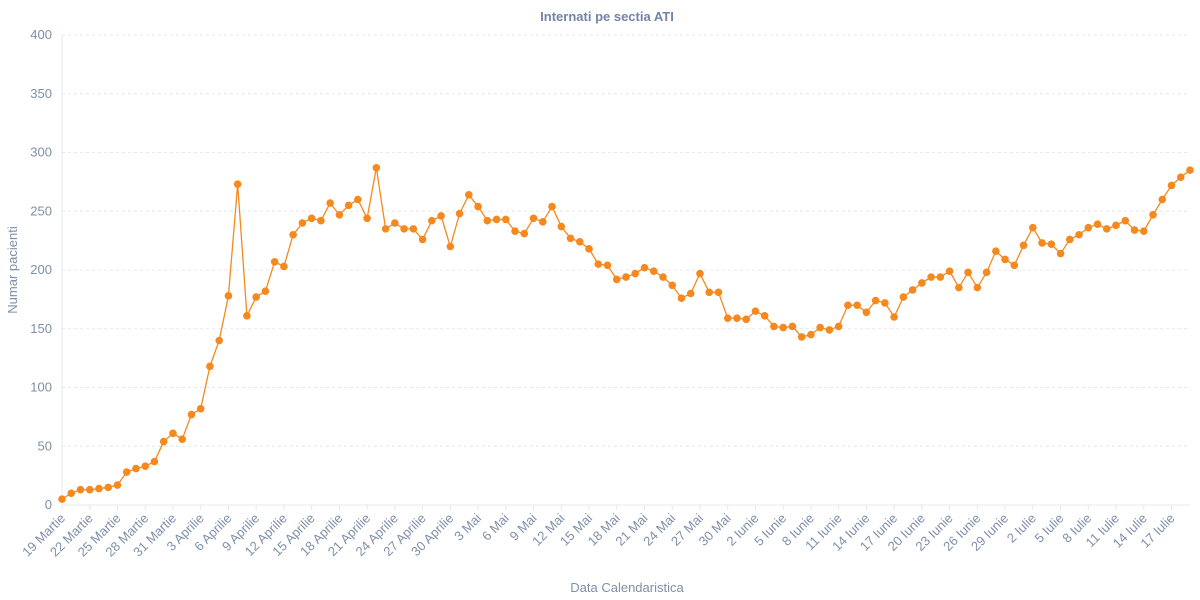 Image resolution: width=1200 pixels, height=600 pixels. What do you see at coordinates (607, 16) in the screenshot?
I see `chart-title: Internati pe sectia ATI` at bounding box center [607, 16].